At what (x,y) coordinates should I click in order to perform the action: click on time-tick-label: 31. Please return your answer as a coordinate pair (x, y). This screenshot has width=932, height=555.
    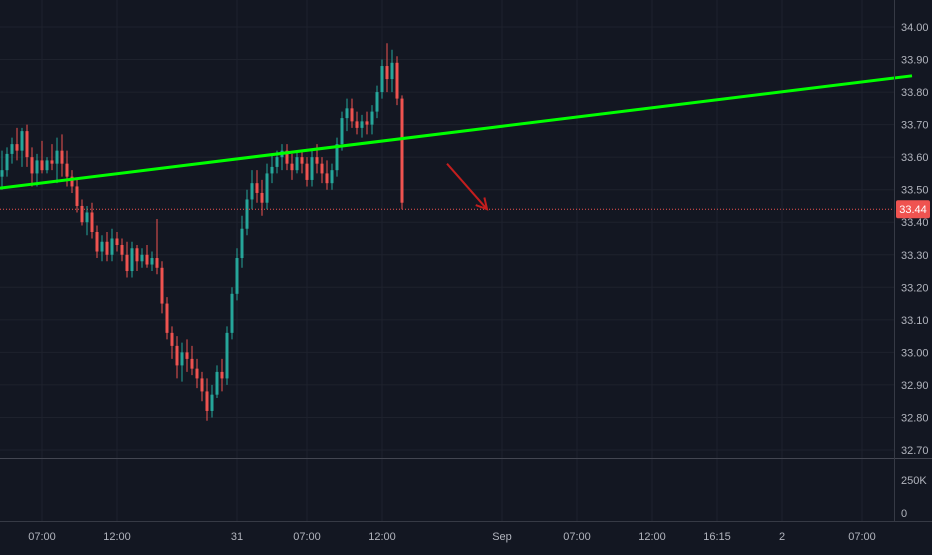
    Looking at the image, I should click on (237, 537).